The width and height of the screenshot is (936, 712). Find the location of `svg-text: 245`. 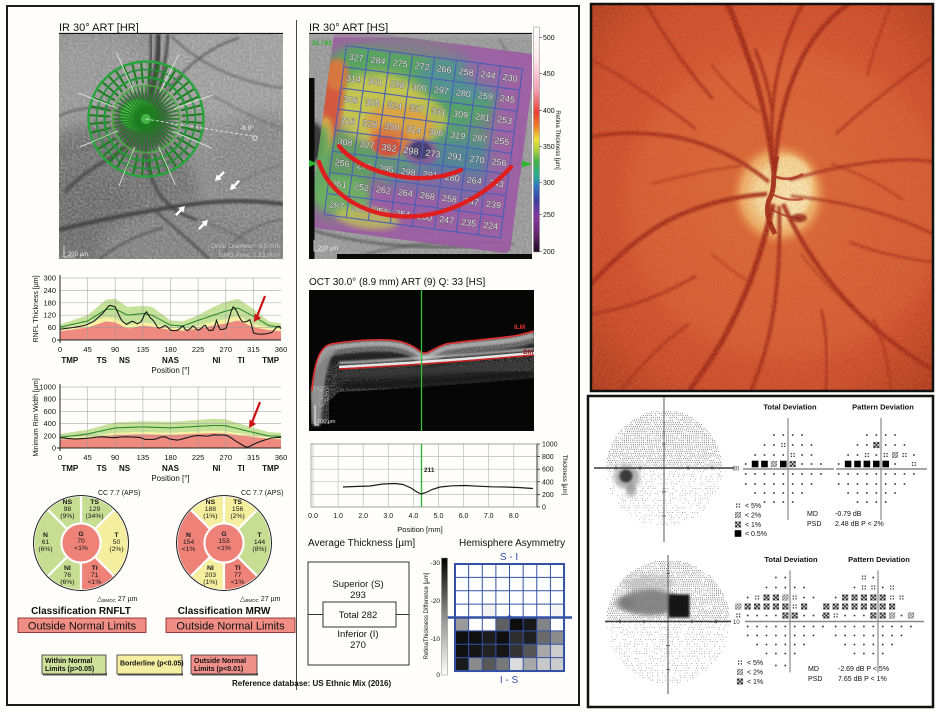

svg-text: 245 is located at coordinates (507, 99).